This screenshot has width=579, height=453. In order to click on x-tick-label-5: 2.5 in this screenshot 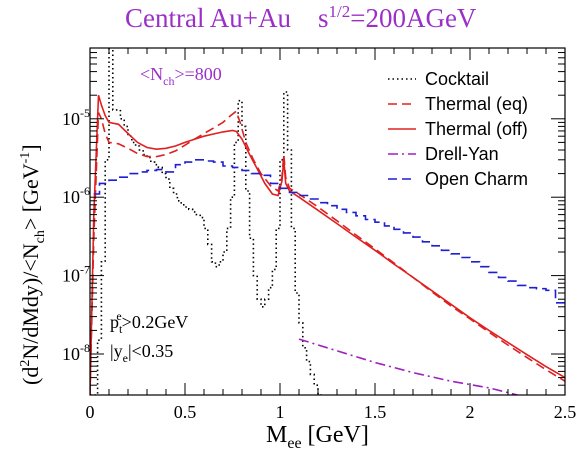, I will do `click(565, 412)`.